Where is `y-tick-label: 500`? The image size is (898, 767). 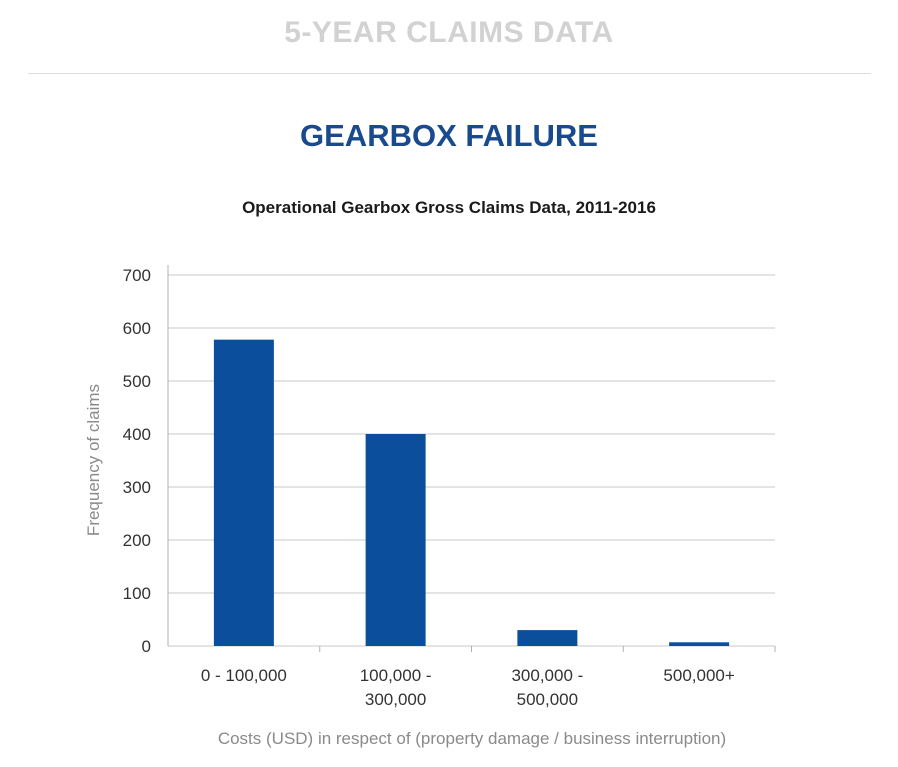 y-tick-label: 500 is located at coordinates (137, 381).